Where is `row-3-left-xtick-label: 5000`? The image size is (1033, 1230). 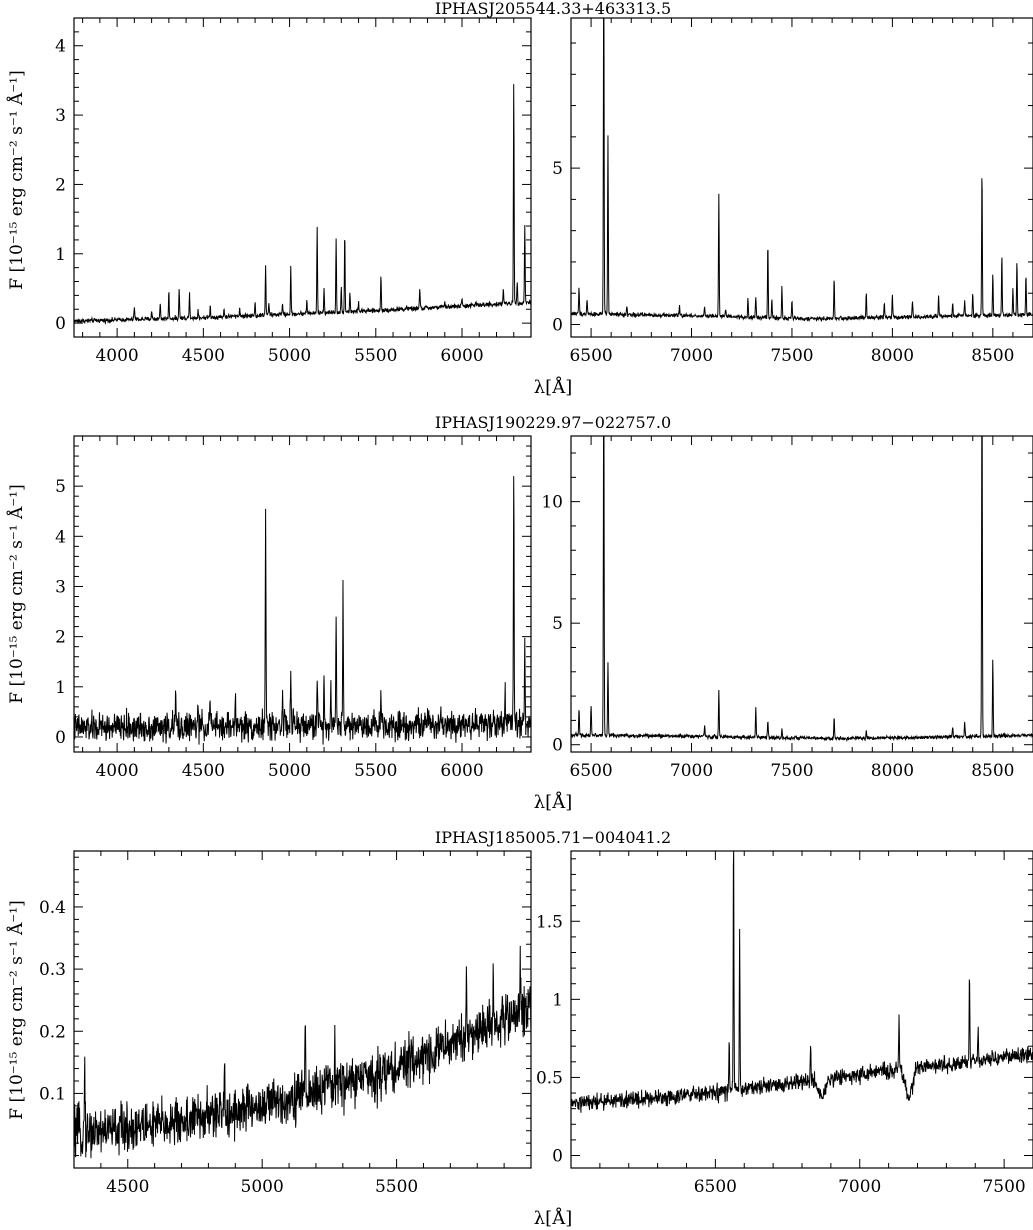
row-3-left-xtick-label: 5000 is located at coordinates (262, 1187).